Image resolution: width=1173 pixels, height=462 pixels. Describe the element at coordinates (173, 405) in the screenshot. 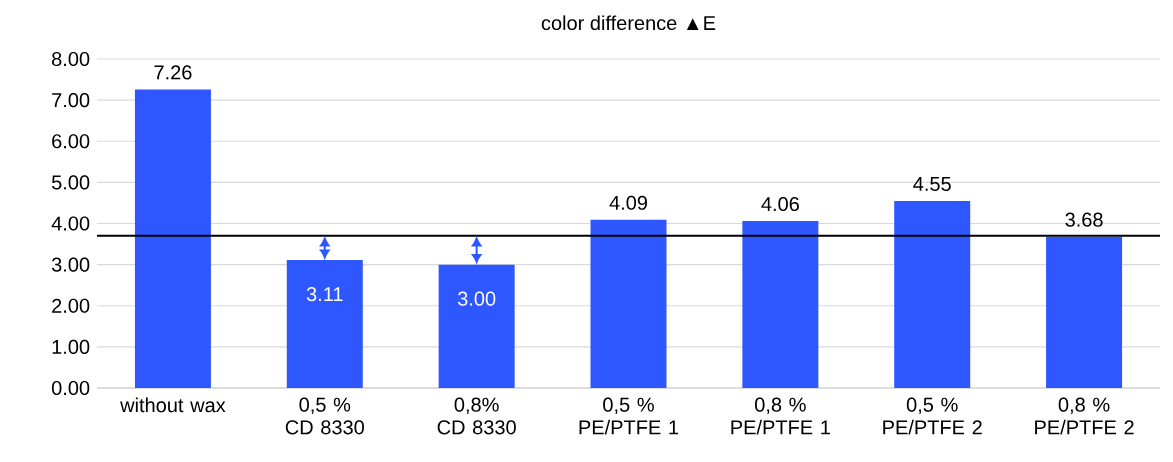

I see `x-tick-label: without wax` at that location.